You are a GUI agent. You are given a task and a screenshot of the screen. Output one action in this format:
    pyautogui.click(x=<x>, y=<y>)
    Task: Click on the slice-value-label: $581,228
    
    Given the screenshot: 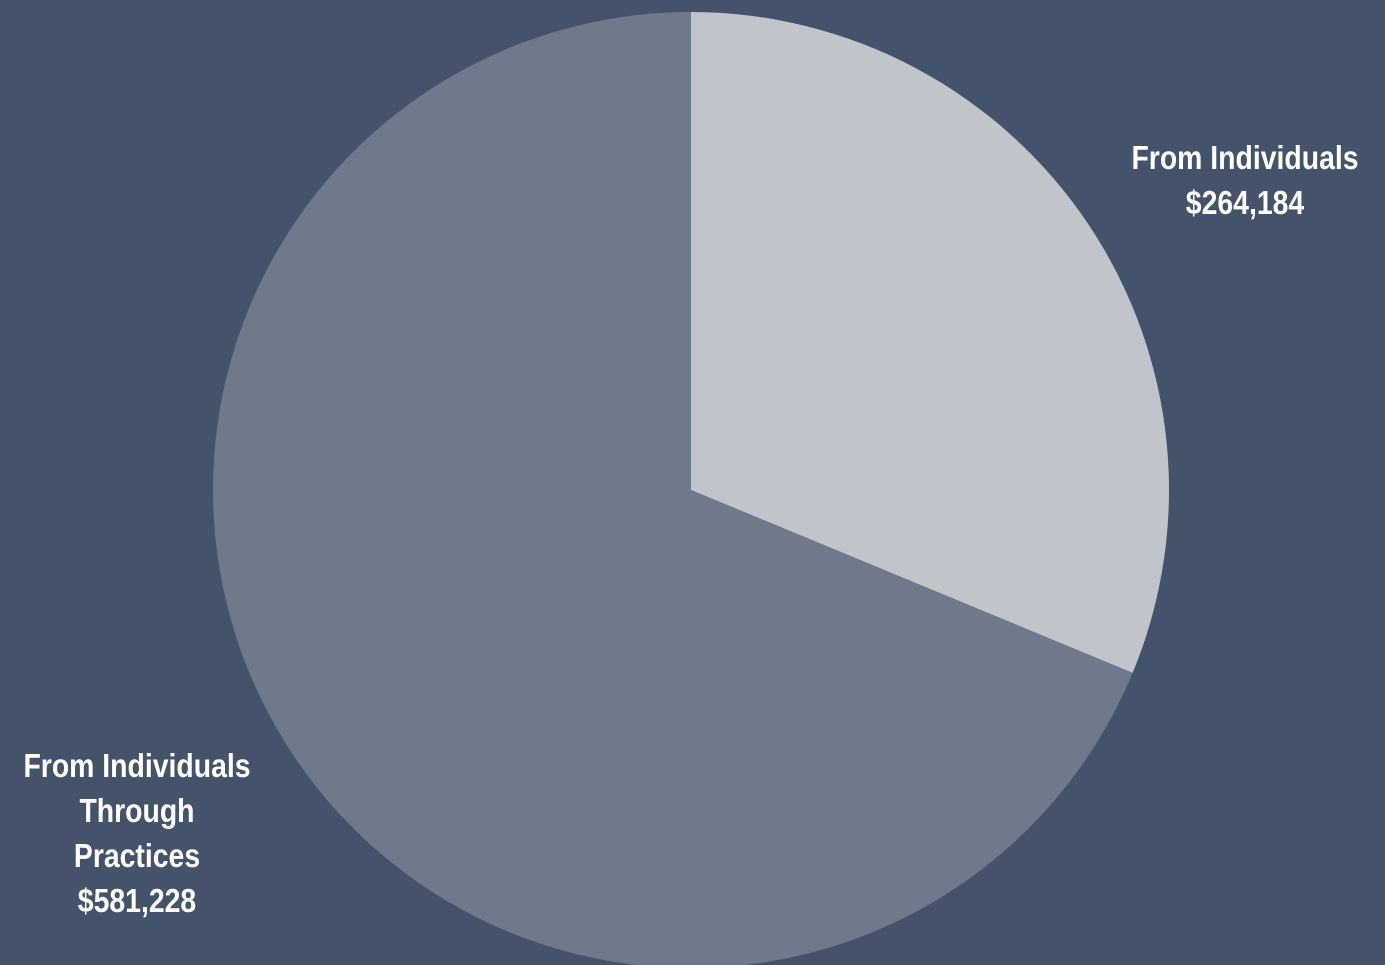 What is the action you would take?
    pyautogui.click(x=137, y=900)
    